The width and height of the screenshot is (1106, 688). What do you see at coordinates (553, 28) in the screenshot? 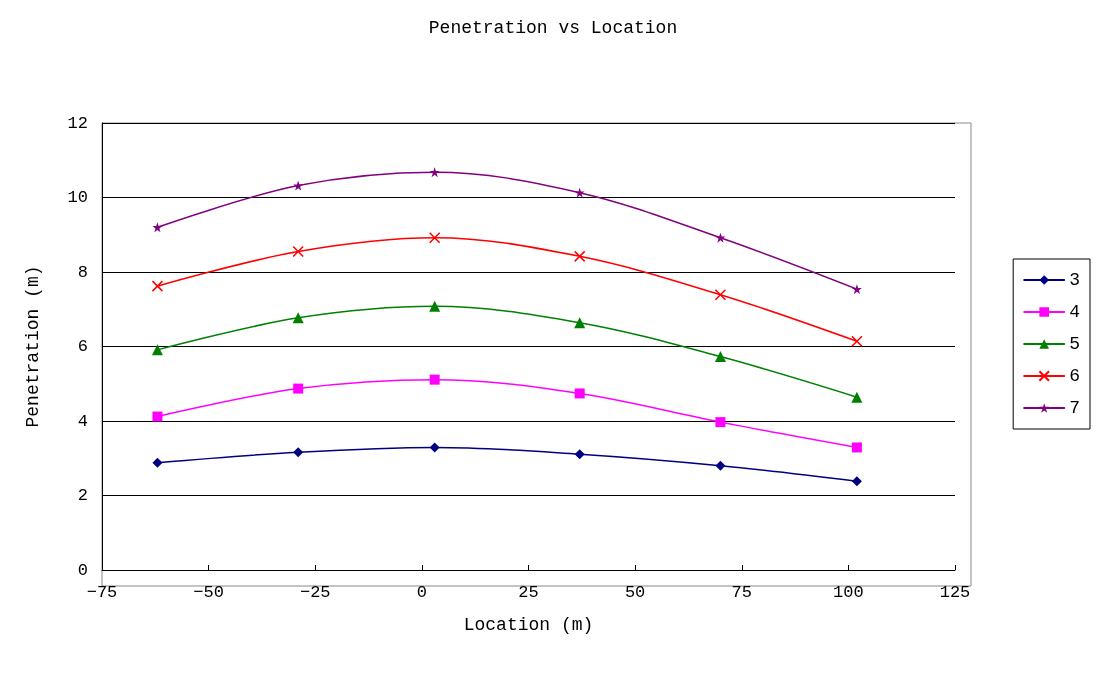
I see `chart-title: Penetration vs Location` at bounding box center [553, 28].